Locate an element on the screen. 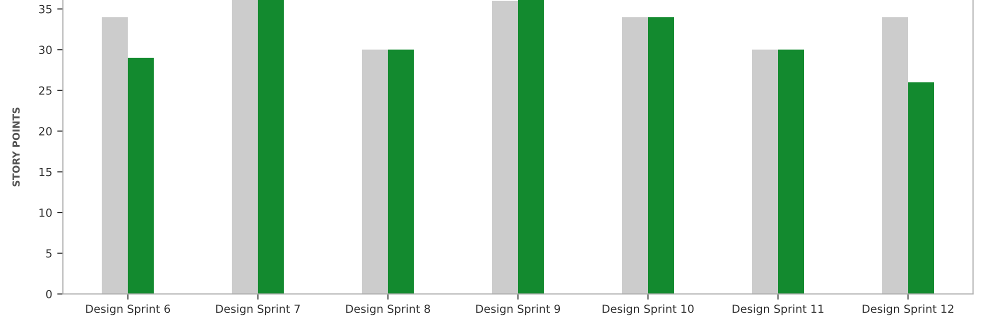 The width and height of the screenshot is (998, 327). y-tick-label: 30 is located at coordinates (45, 50).